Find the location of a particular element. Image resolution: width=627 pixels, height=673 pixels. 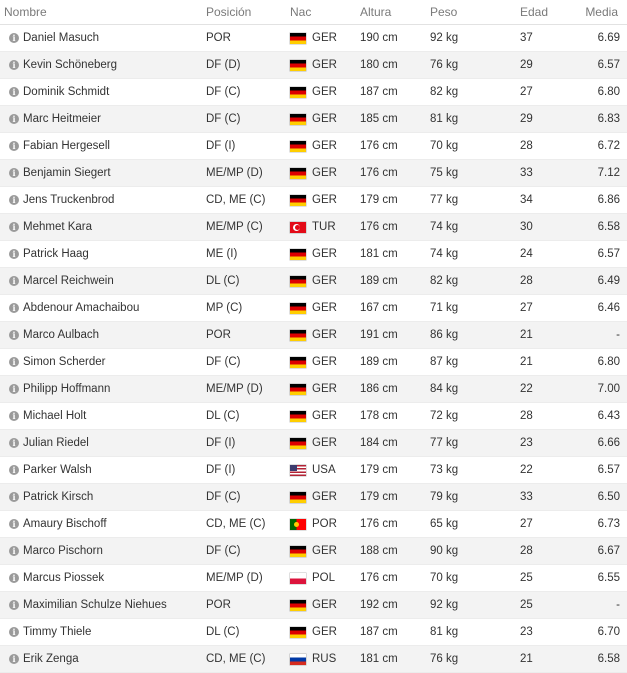

player-height: 192 cm is located at coordinates (379, 605).